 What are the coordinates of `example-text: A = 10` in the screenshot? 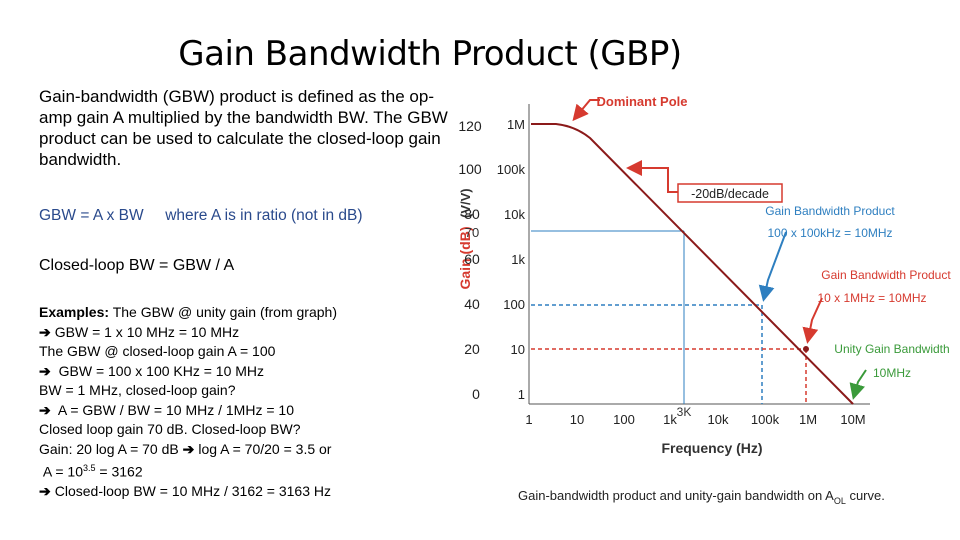 It's located at (62, 471).